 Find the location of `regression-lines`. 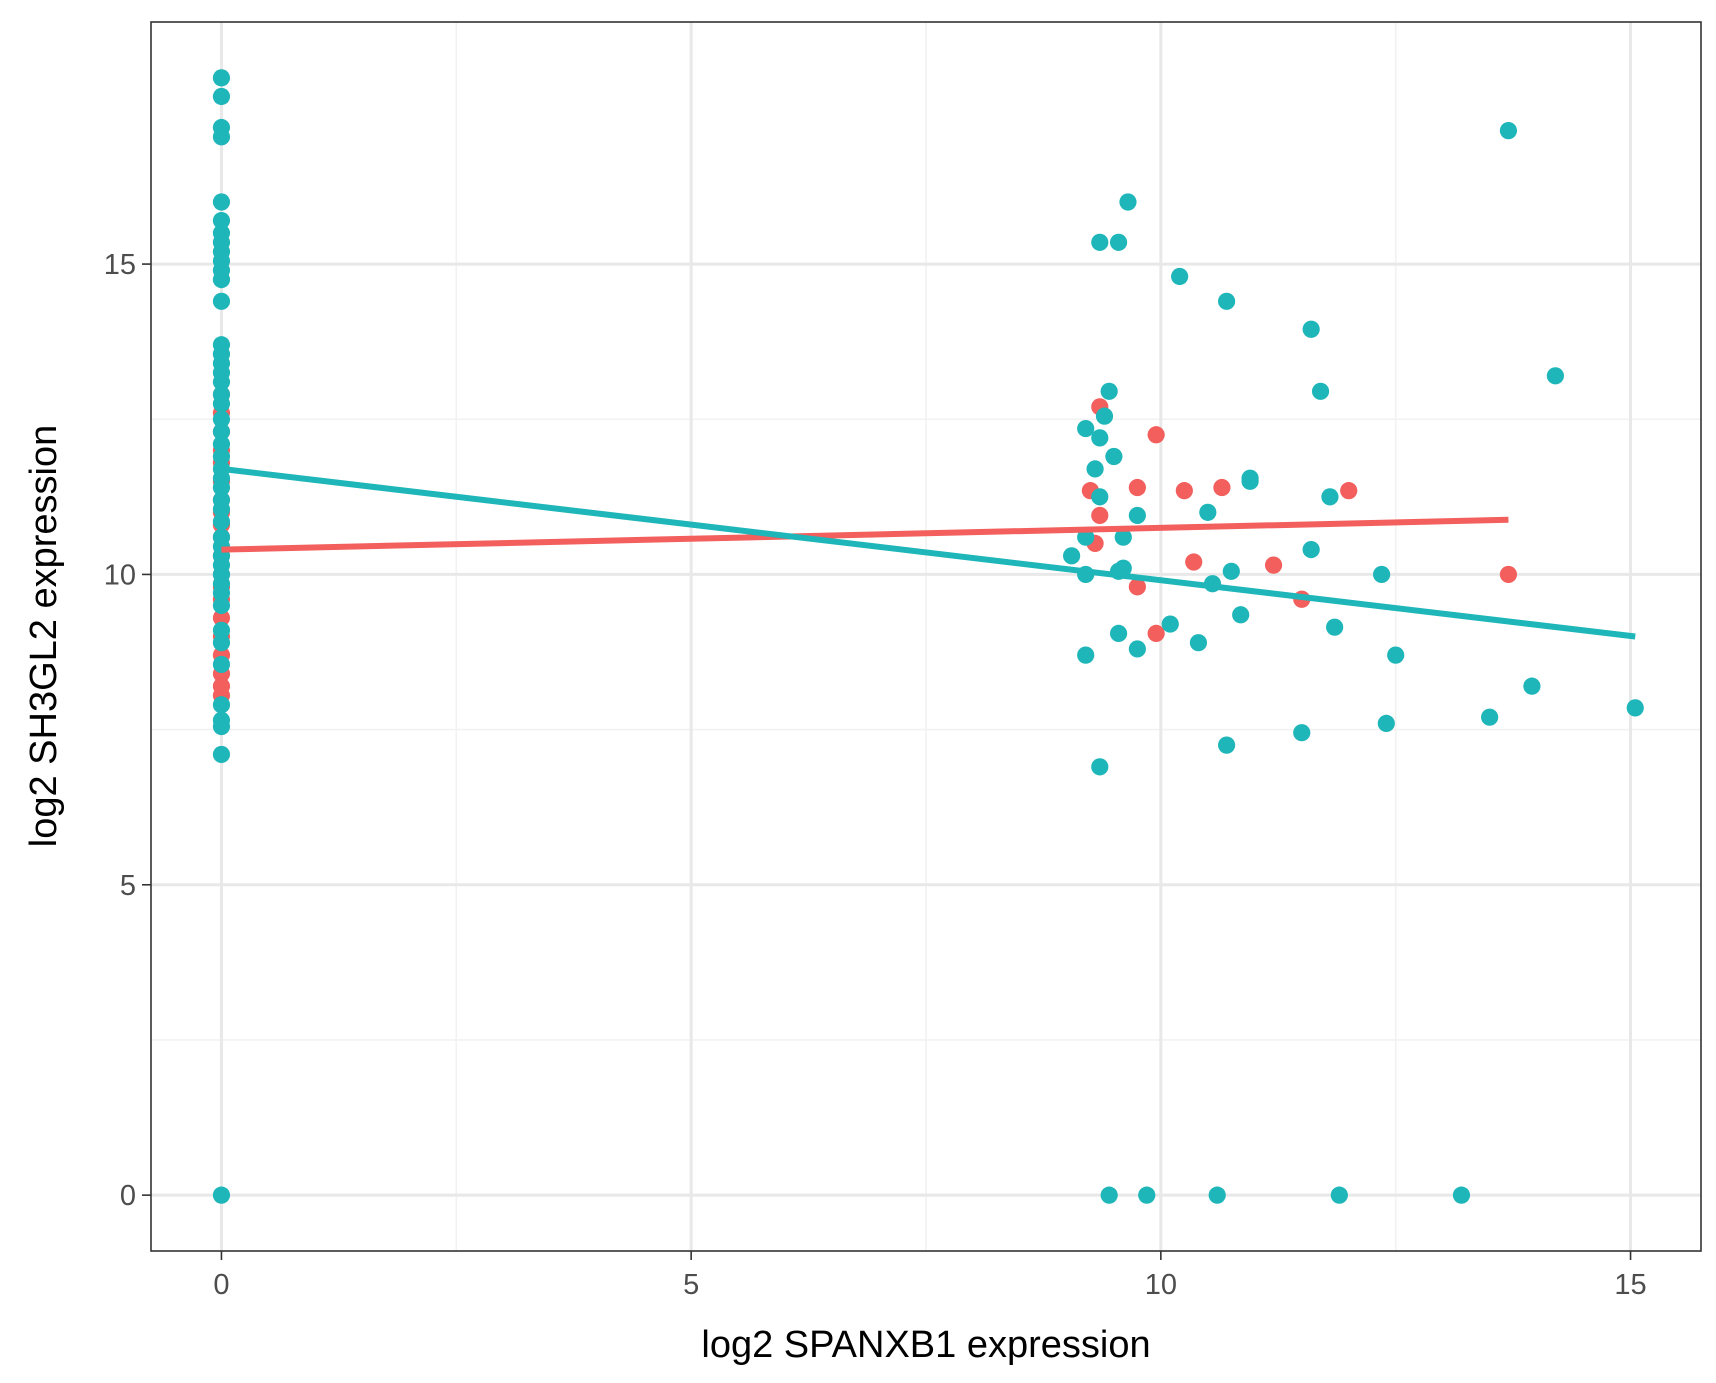

regression-lines is located at coordinates (928, 552).